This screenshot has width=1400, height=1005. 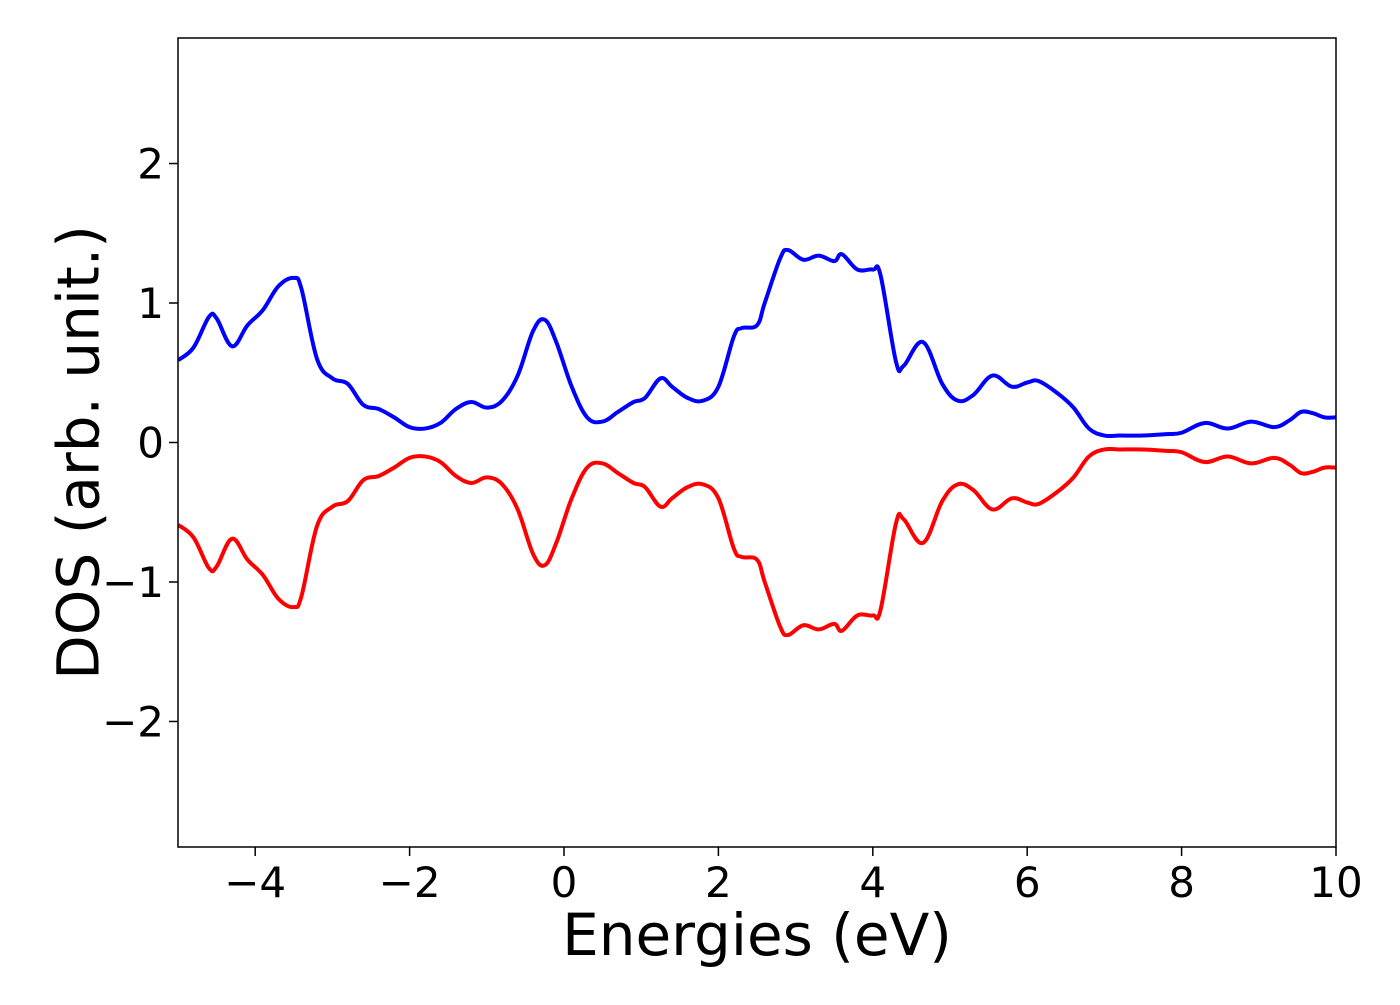 What do you see at coordinates (872, 882) in the screenshot?
I see `x-tick-label: 4` at bounding box center [872, 882].